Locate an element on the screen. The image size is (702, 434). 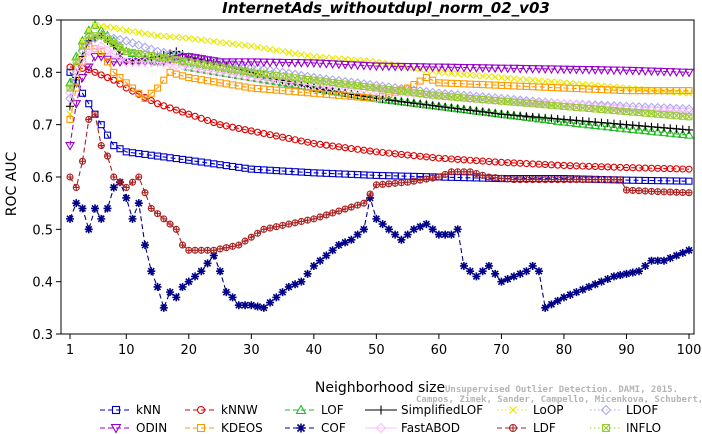
x-axis-label: Neighborhood size is located at coordinates (380, 388).